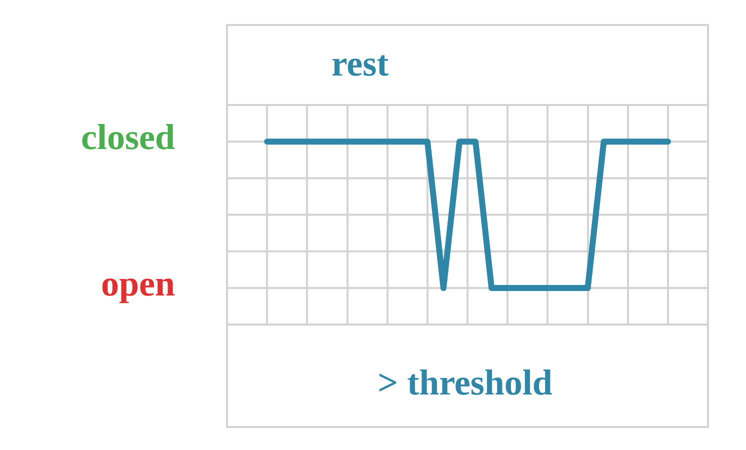 This screenshot has width=746, height=450. I want to click on text: rest, so click(360, 63).